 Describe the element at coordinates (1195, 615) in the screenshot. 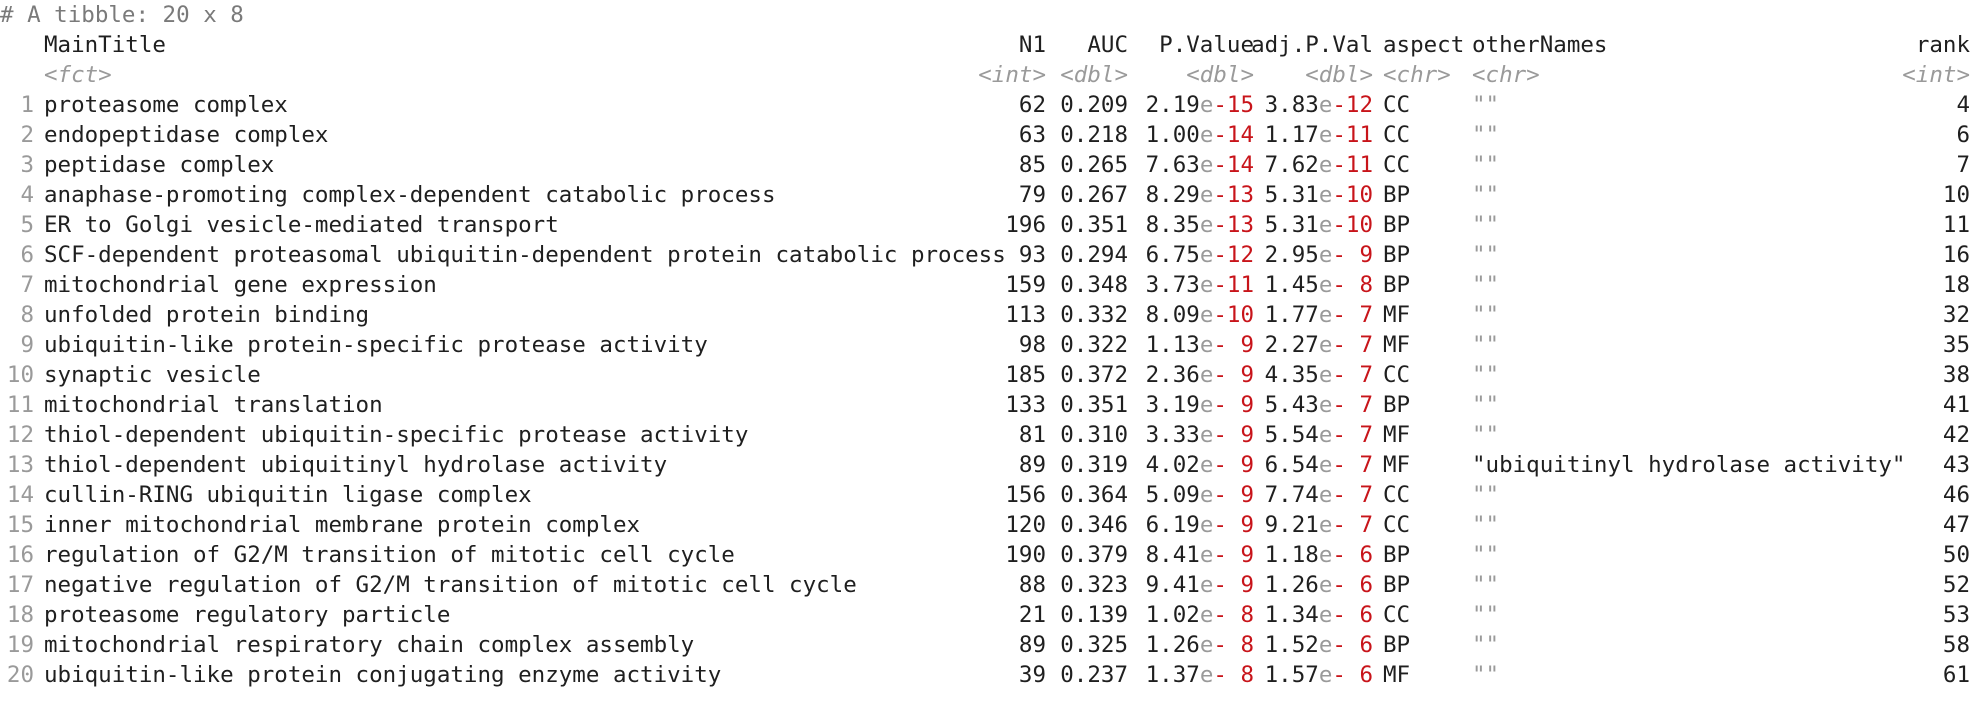

I see `row-pvalue: 1.02e- 8` at that location.